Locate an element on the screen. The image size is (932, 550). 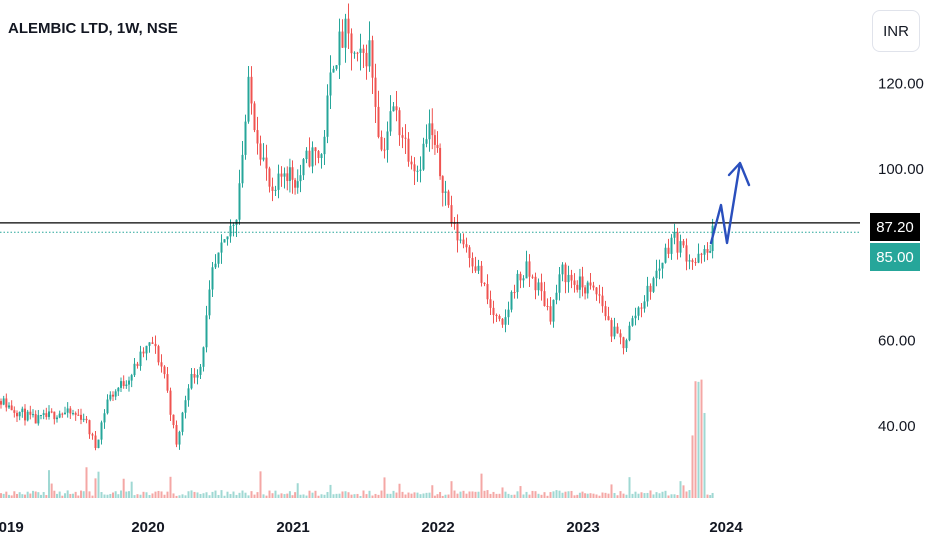
y-tick-label: 120.00 is located at coordinates (901, 83).